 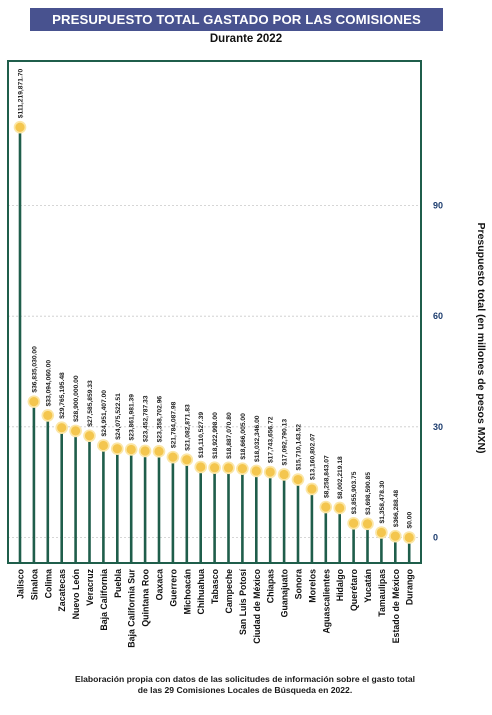 I want to click on category-label: Jalisco, so click(x=21, y=583).